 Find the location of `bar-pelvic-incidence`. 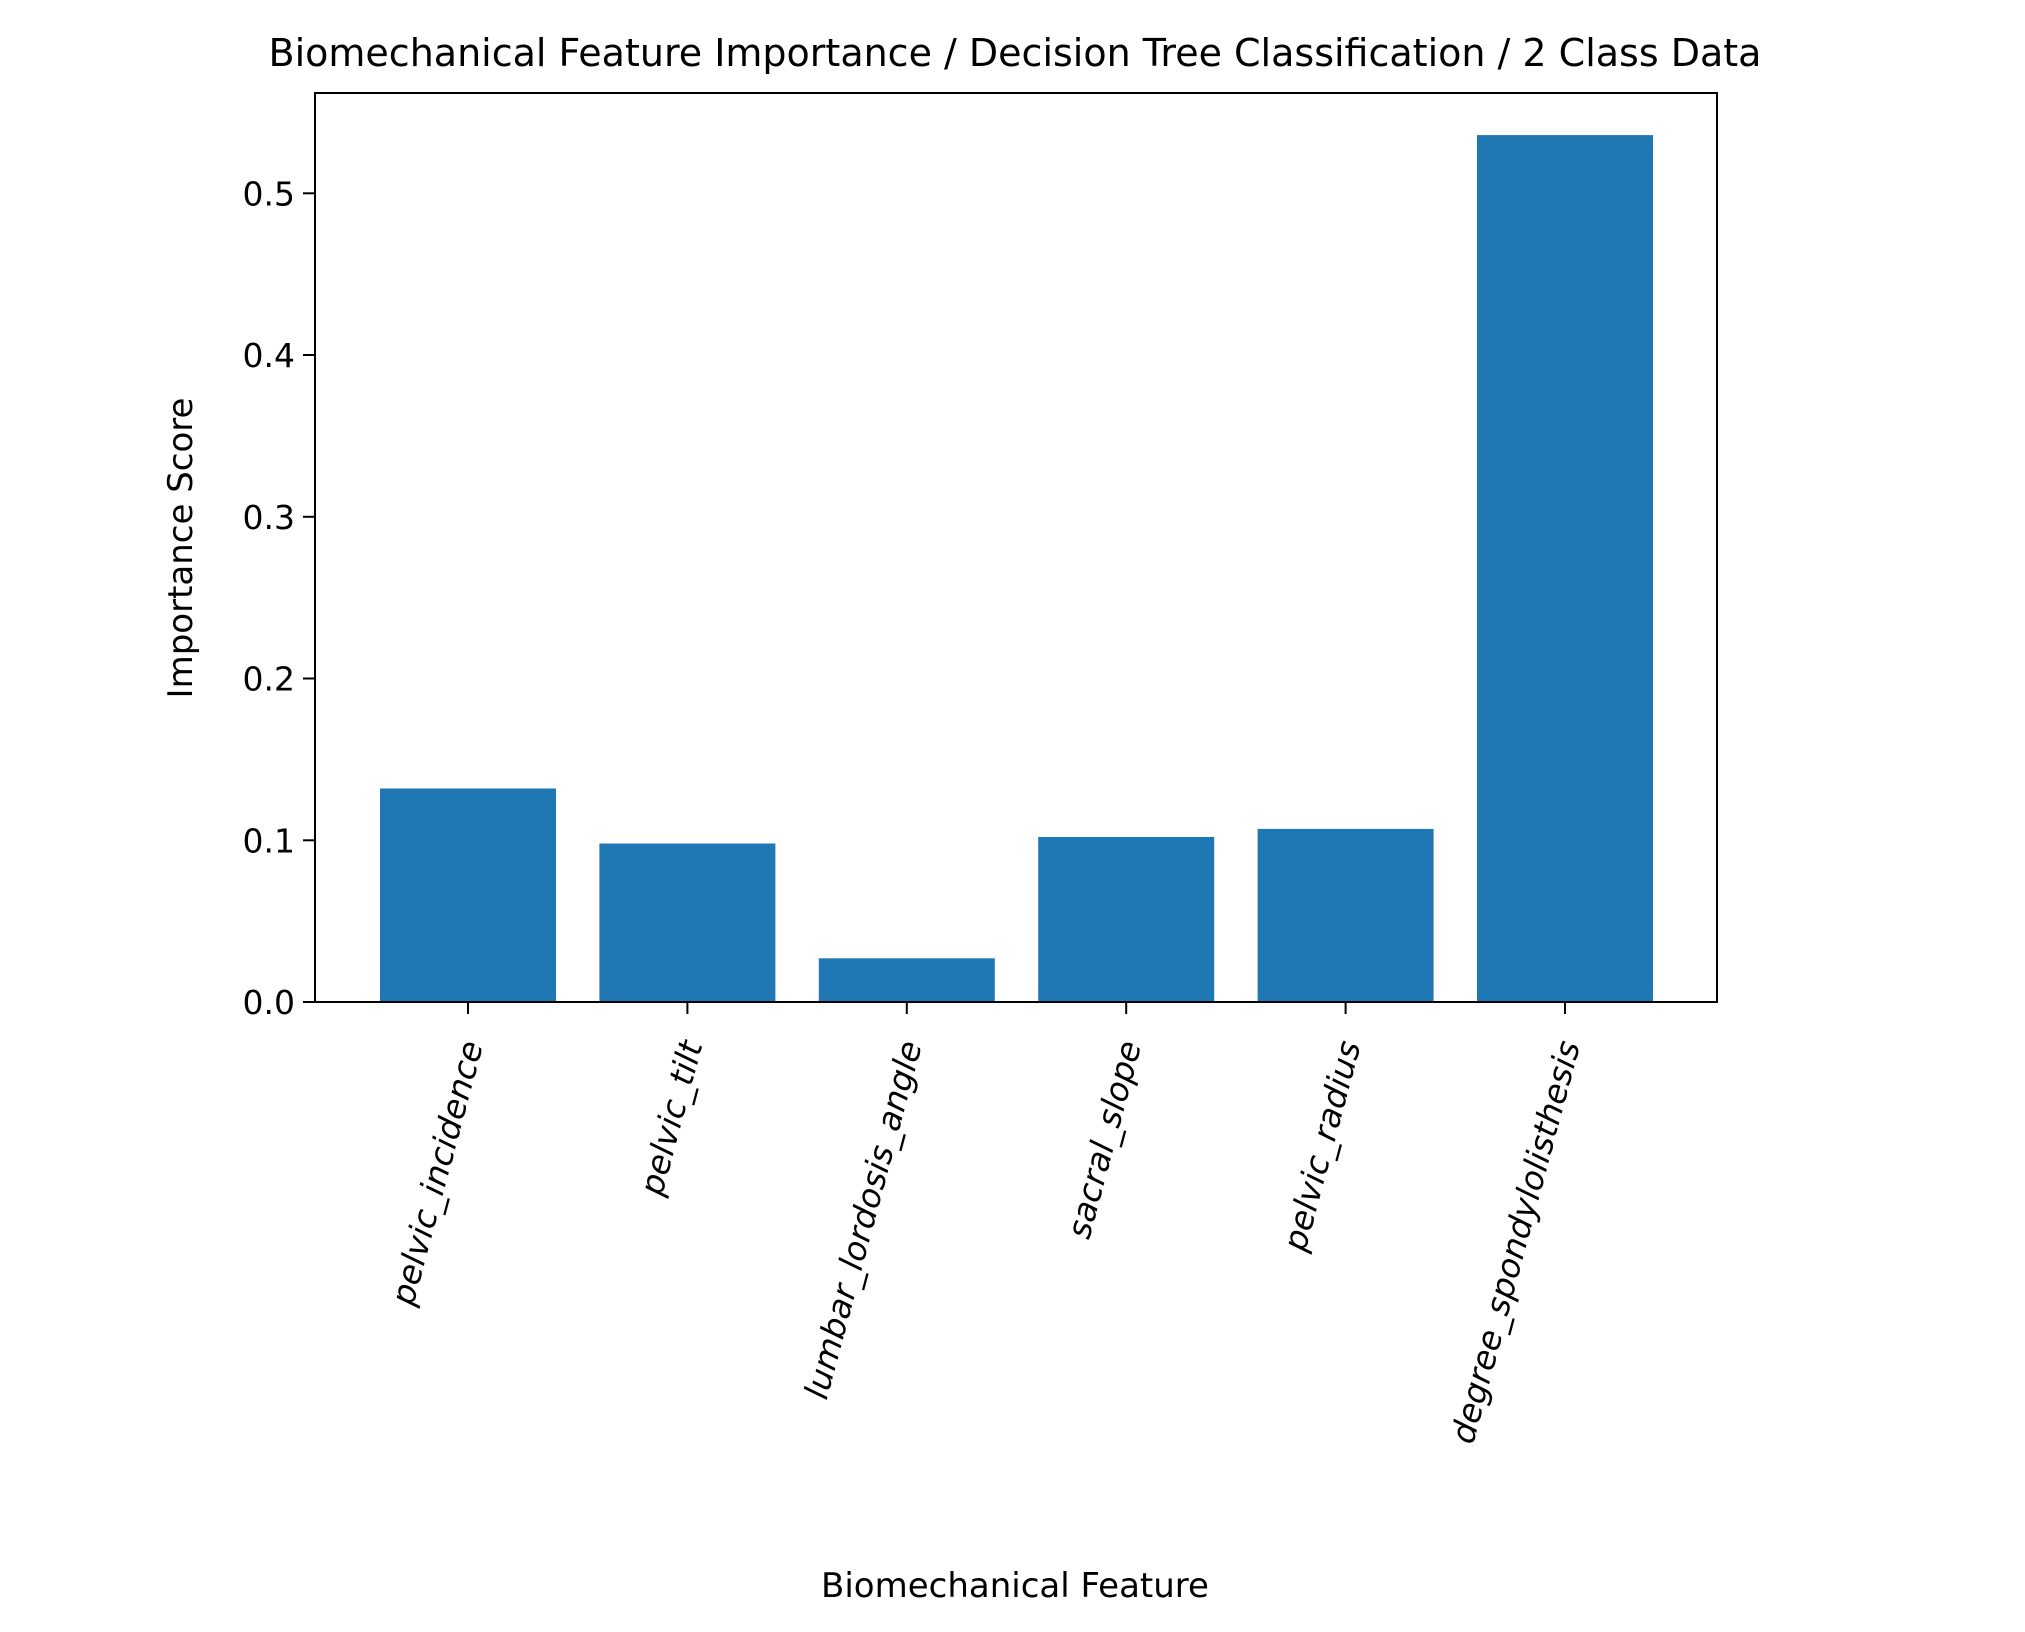

bar-pelvic-incidence is located at coordinates (468, 895).